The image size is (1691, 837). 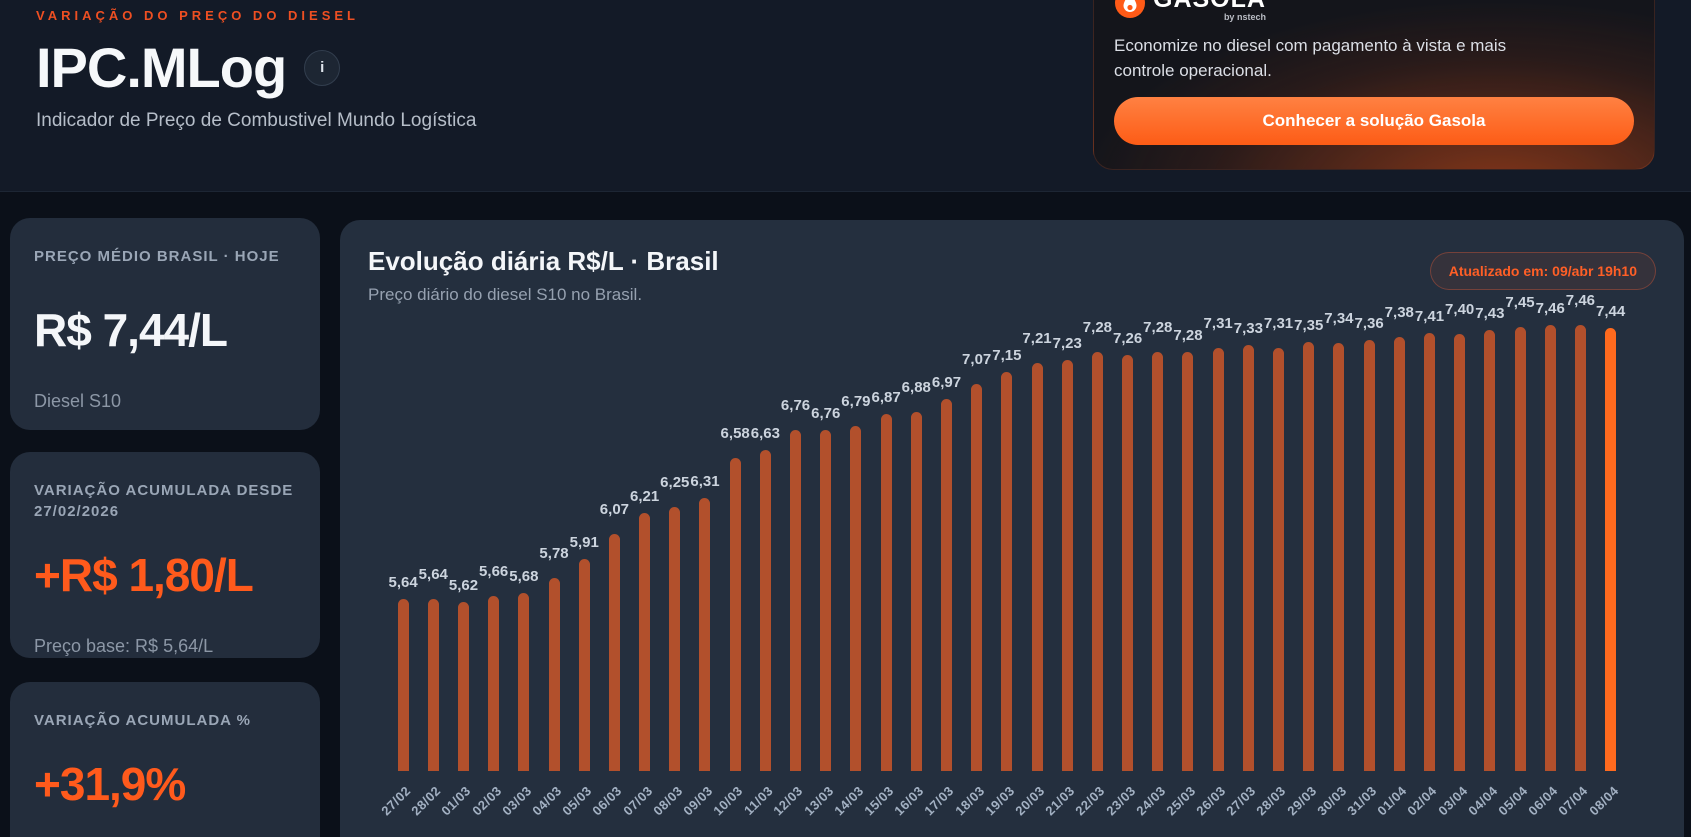 What do you see at coordinates (494, 571) in the screenshot?
I see `bar-value-label: 5,66` at bounding box center [494, 571].